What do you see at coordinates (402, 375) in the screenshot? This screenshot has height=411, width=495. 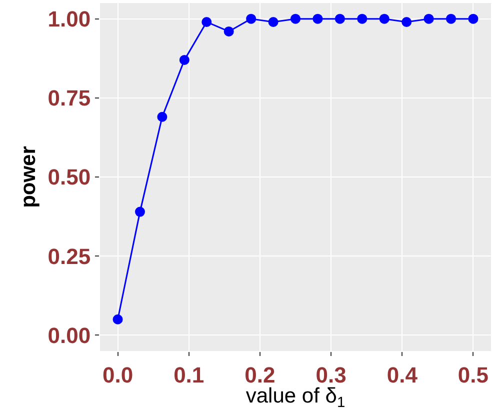 I see `x-tick-label: 0.4` at bounding box center [402, 375].